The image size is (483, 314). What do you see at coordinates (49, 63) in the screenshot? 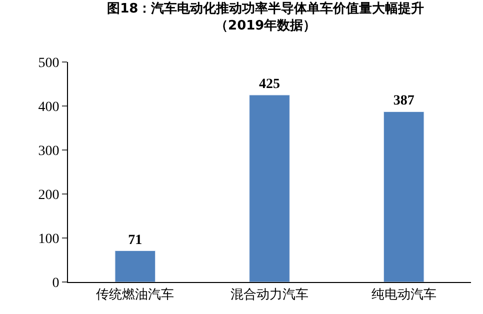
I see `y-tick-label: 500` at bounding box center [49, 63].